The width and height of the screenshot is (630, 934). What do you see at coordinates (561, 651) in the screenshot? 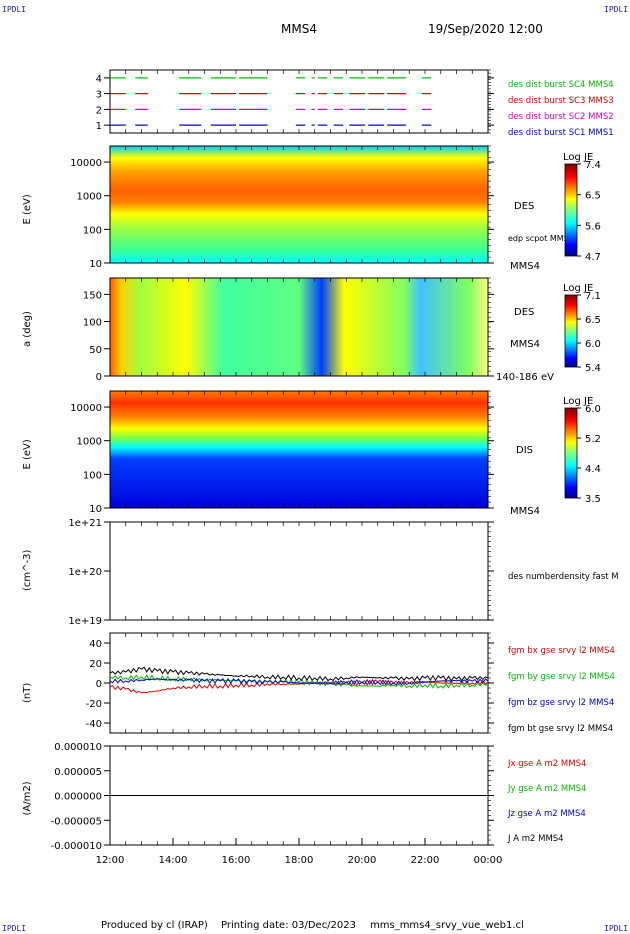
I see `fgm-legend-entry: fgm bx gse srvy l2 MMS4` at bounding box center [561, 651].